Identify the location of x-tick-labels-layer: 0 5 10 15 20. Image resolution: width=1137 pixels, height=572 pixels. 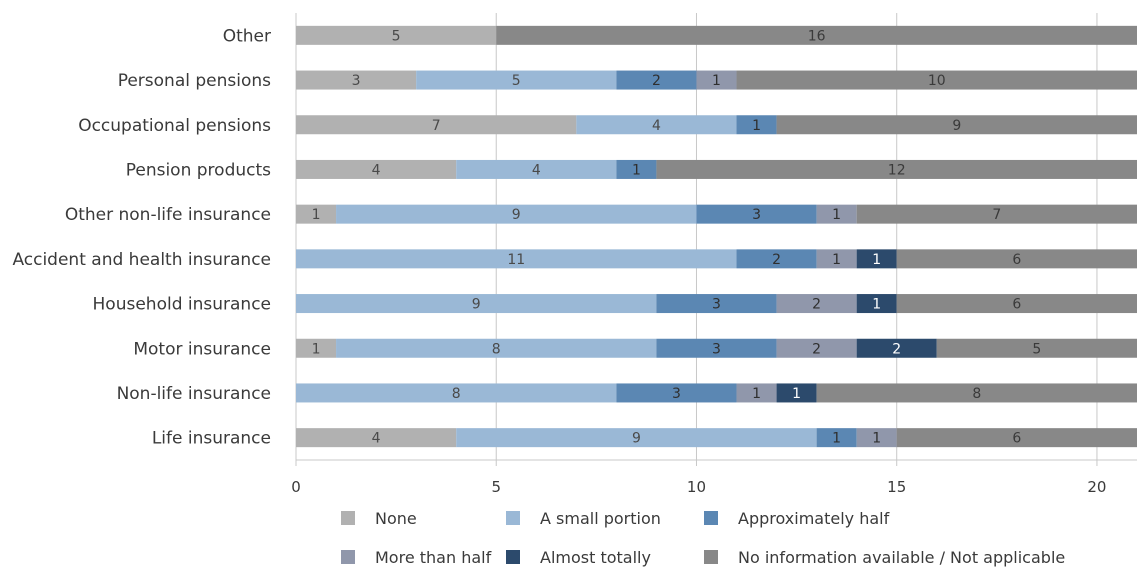
(698, 487).